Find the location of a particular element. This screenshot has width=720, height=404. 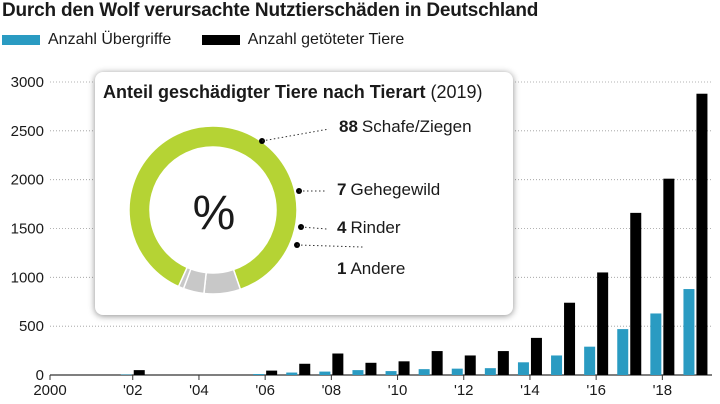

y-tick-label: 1000 is located at coordinates (27, 277).